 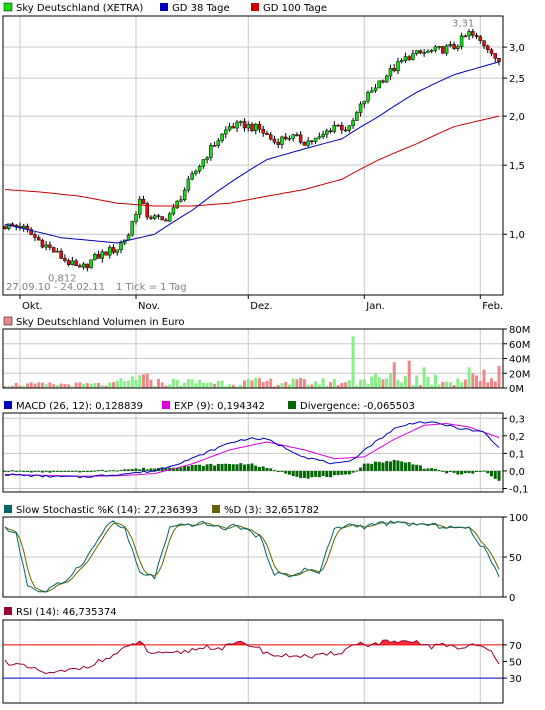 What do you see at coordinates (517, 472) in the screenshot?
I see `macd-ytick-label-3: 0,0` at bounding box center [517, 472].